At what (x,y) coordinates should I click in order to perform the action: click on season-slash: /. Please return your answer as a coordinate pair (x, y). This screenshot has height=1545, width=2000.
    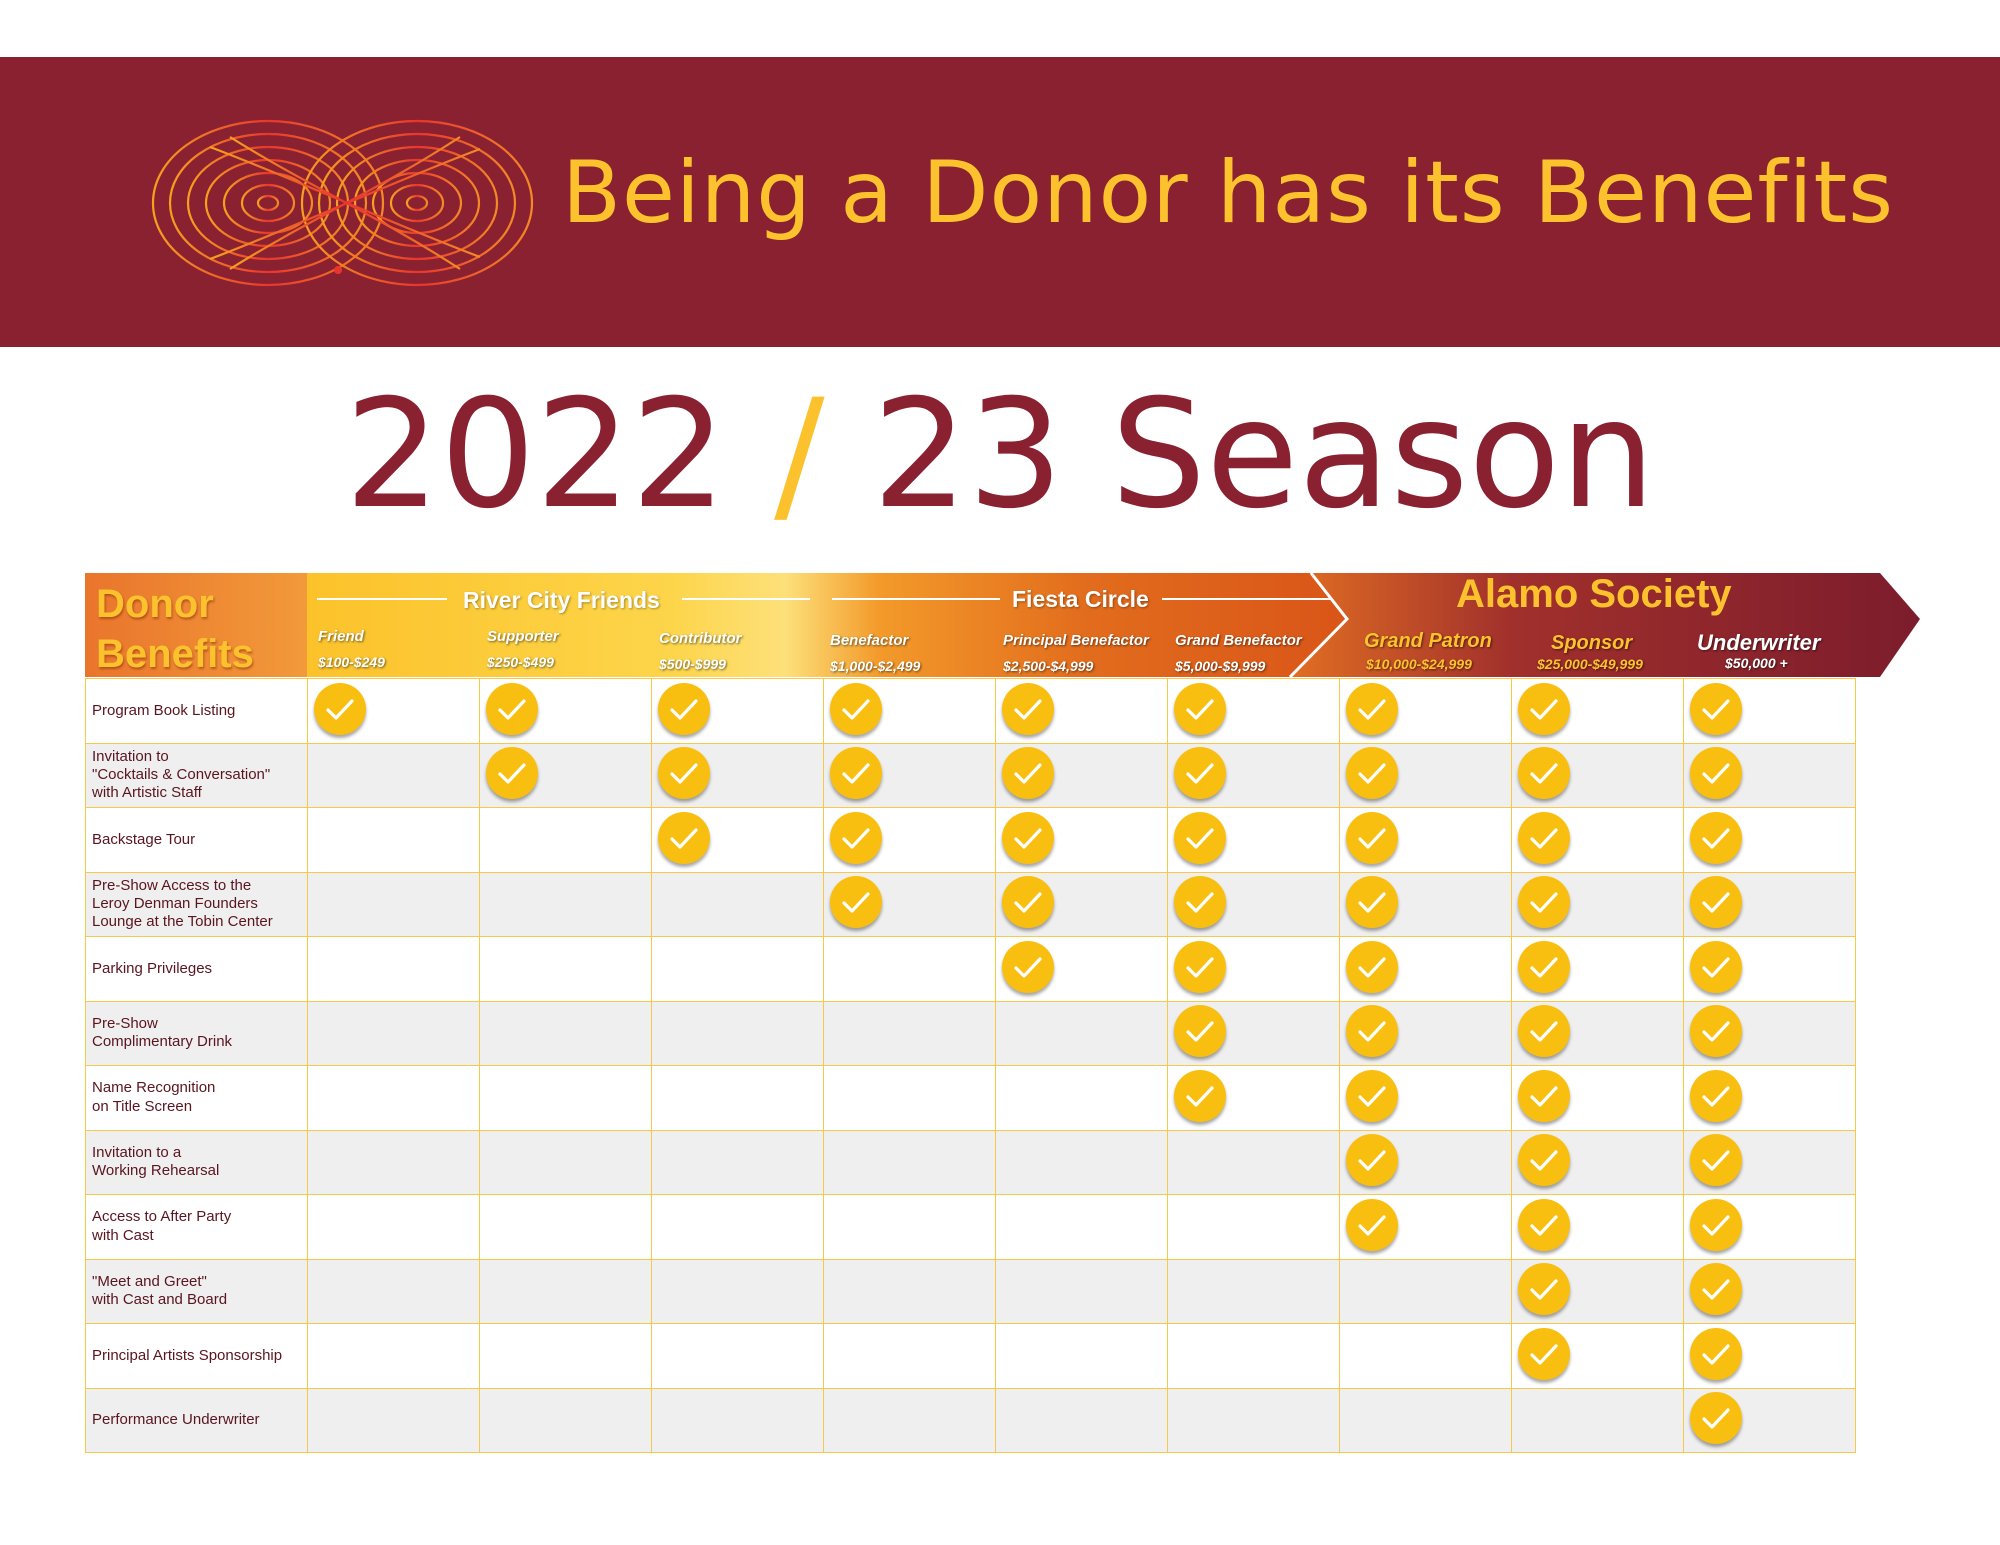
    Looking at the image, I should click on (799, 455).